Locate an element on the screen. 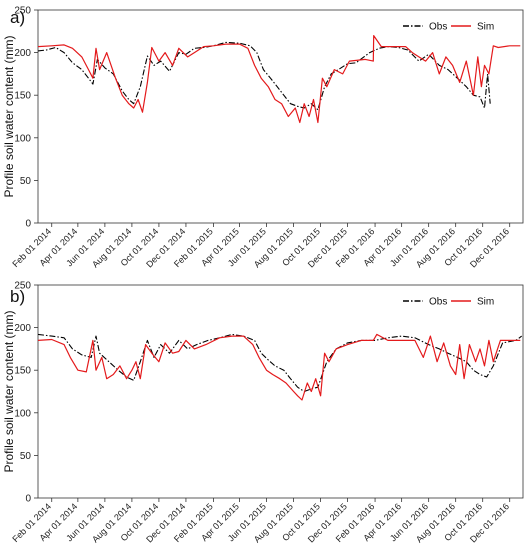 The width and height of the screenshot is (532, 550). panel-label: a) is located at coordinates (17, 17).